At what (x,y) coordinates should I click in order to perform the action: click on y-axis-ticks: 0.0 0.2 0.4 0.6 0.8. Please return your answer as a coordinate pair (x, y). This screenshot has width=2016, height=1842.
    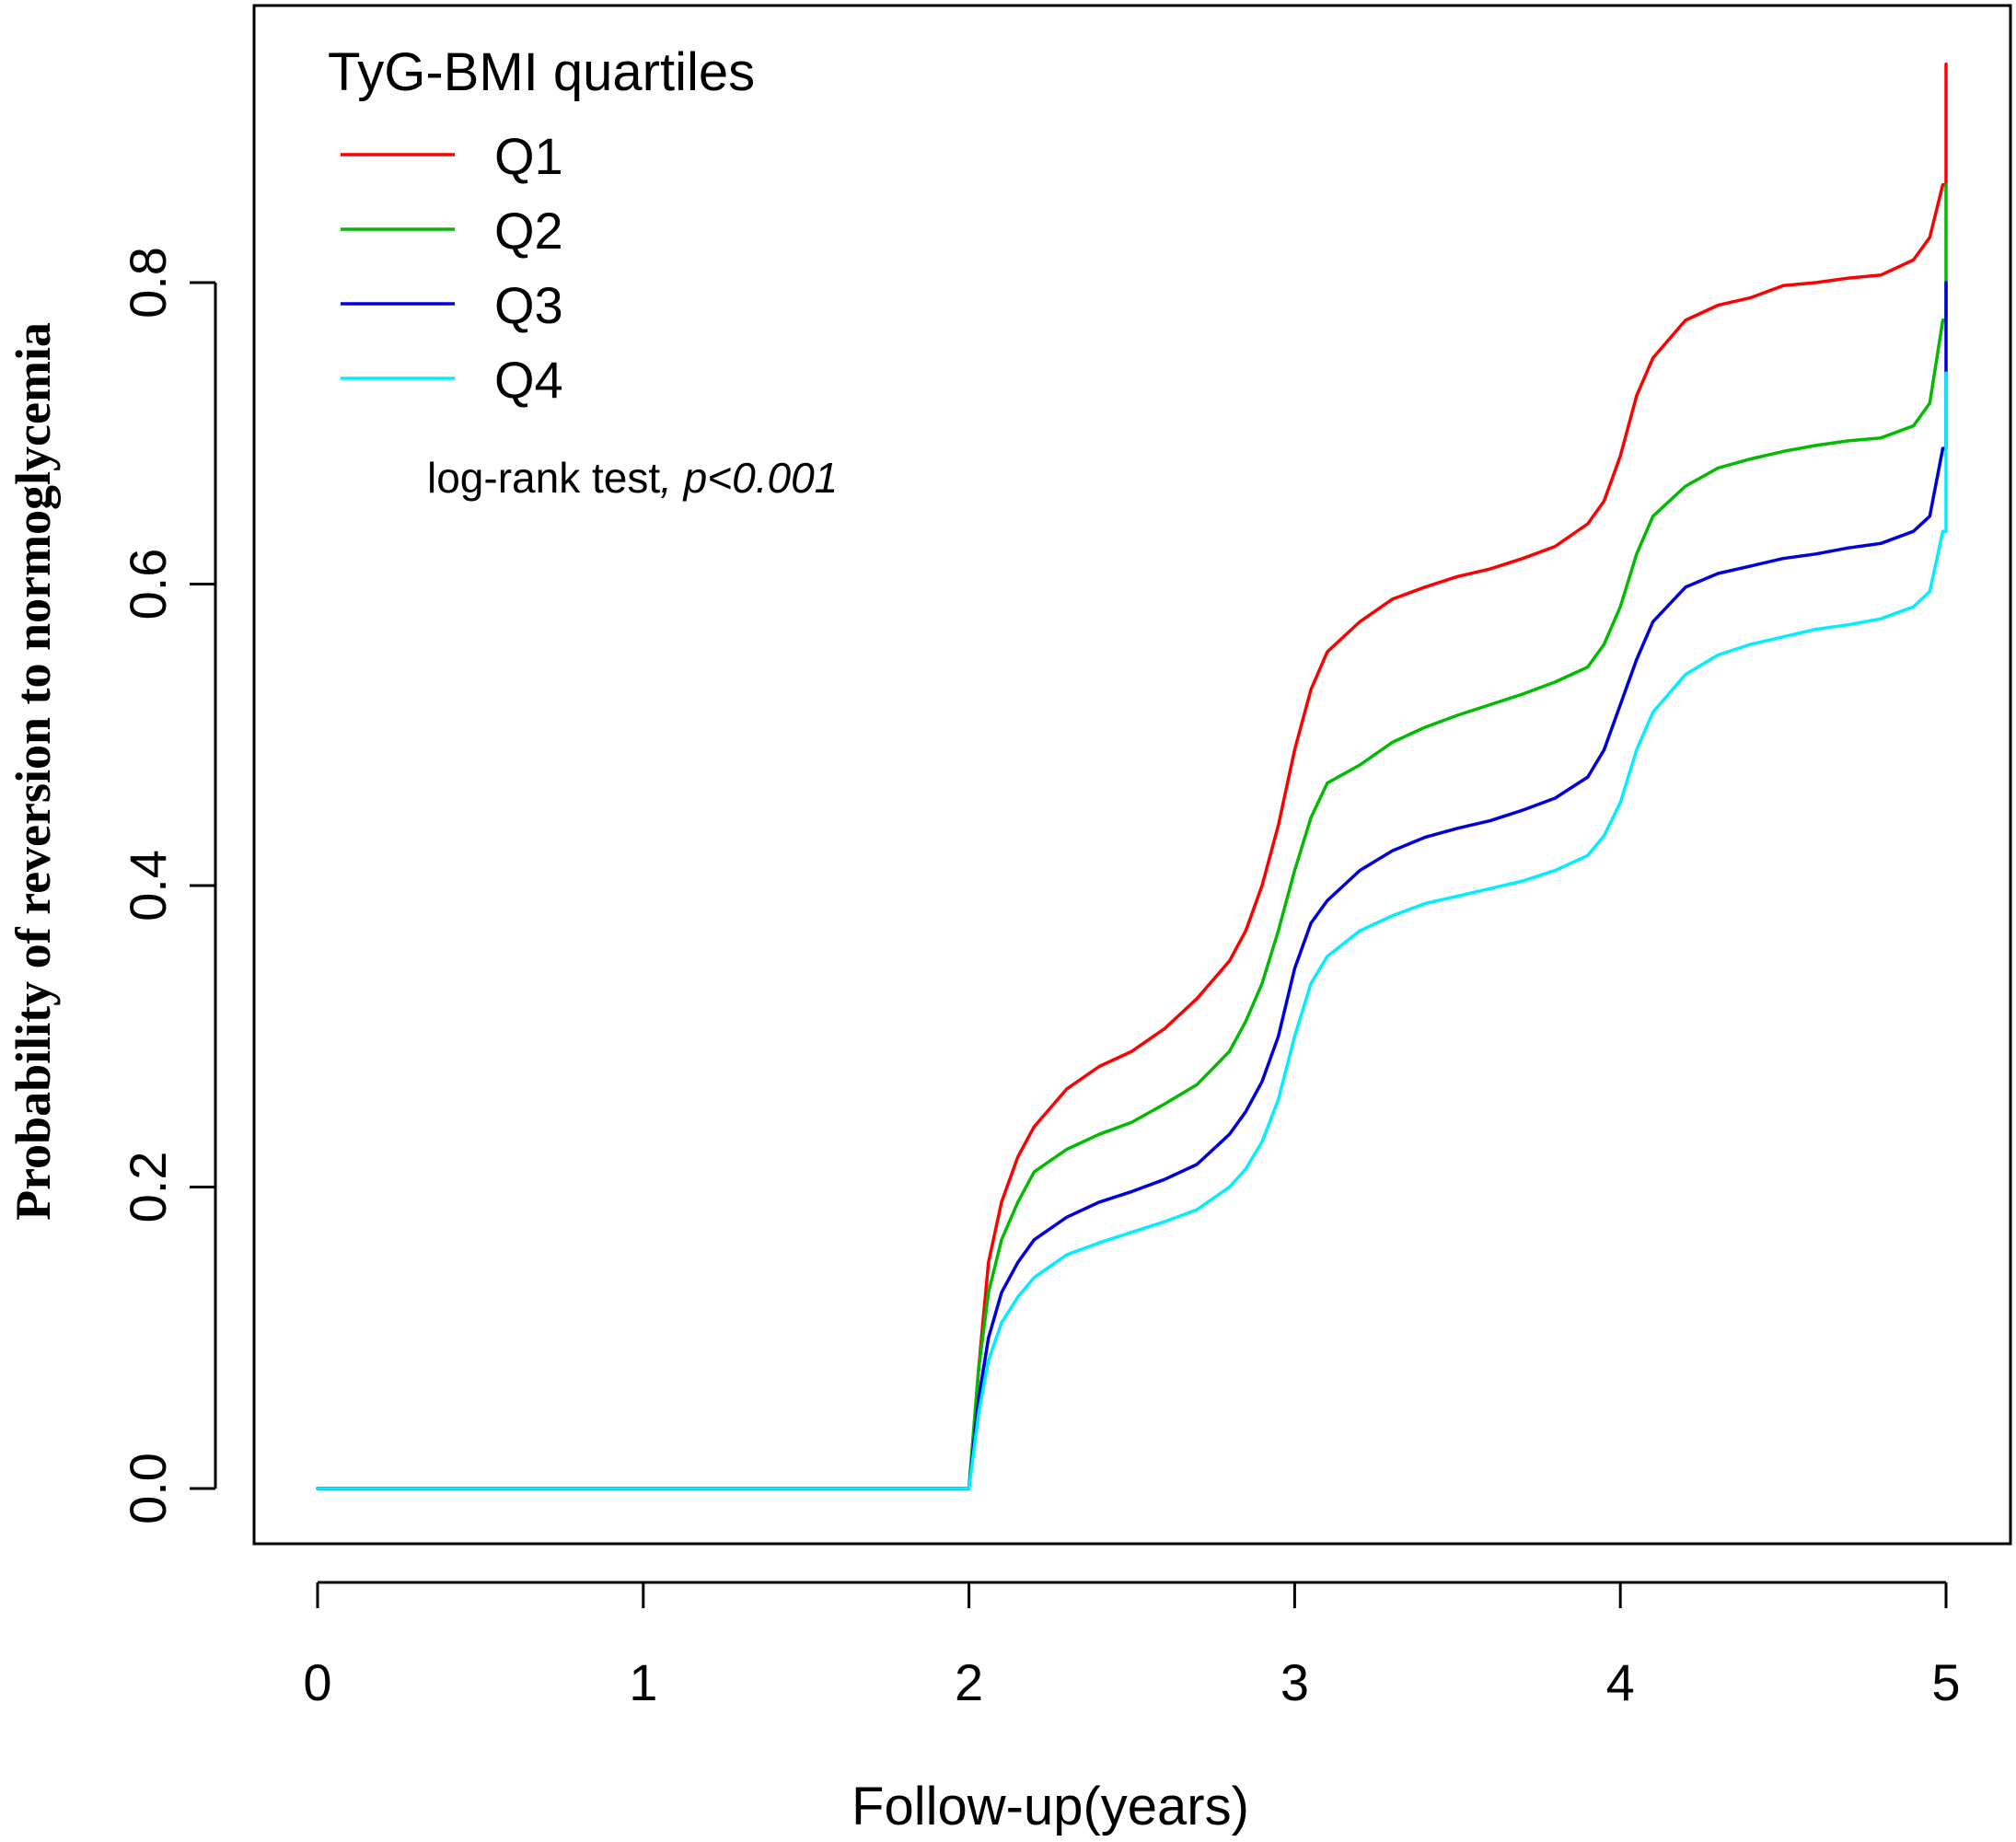
    Looking at the image, I should click on (167, 885).